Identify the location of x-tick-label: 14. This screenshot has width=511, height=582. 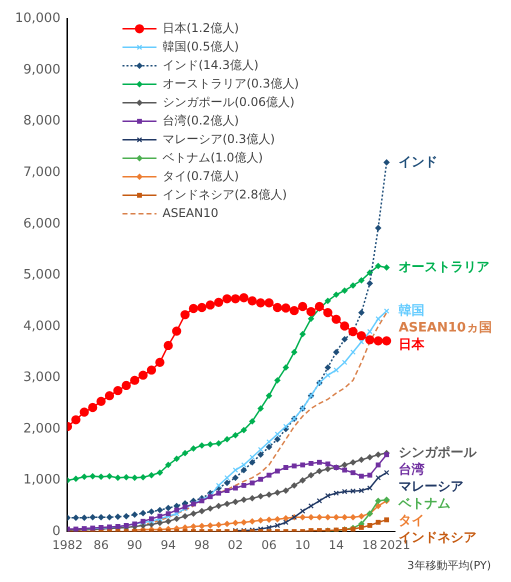
(336, 545).